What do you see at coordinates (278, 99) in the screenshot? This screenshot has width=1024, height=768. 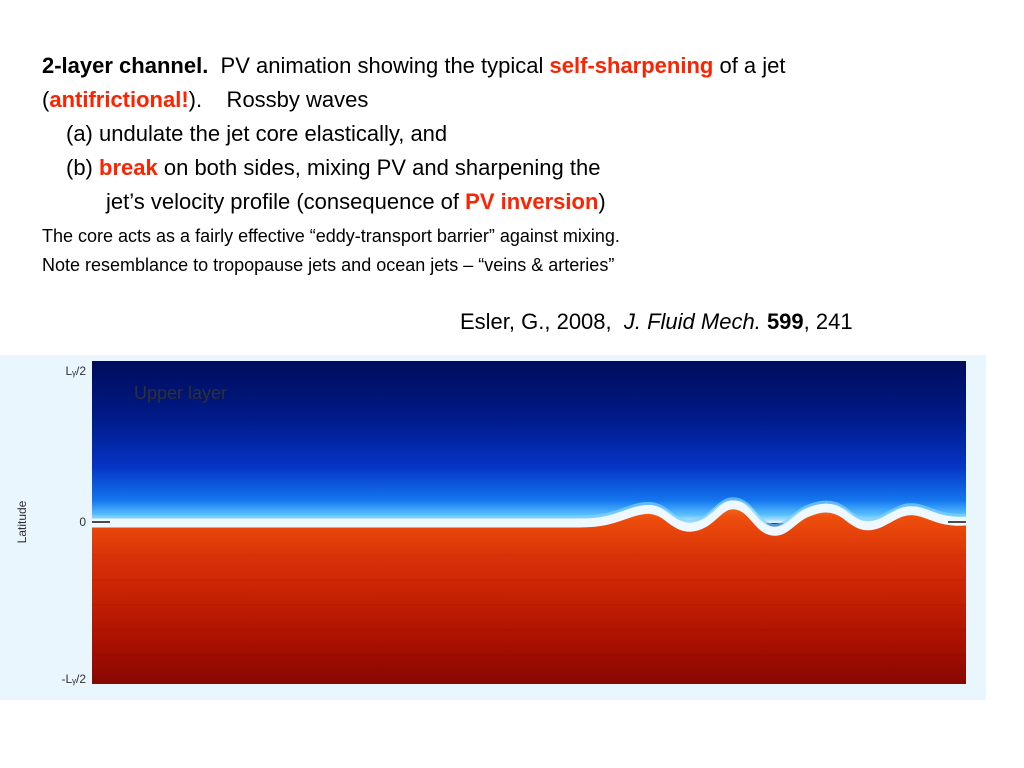 I see `line2-text: ). Rossby waves` at bounding box center [278, 99].